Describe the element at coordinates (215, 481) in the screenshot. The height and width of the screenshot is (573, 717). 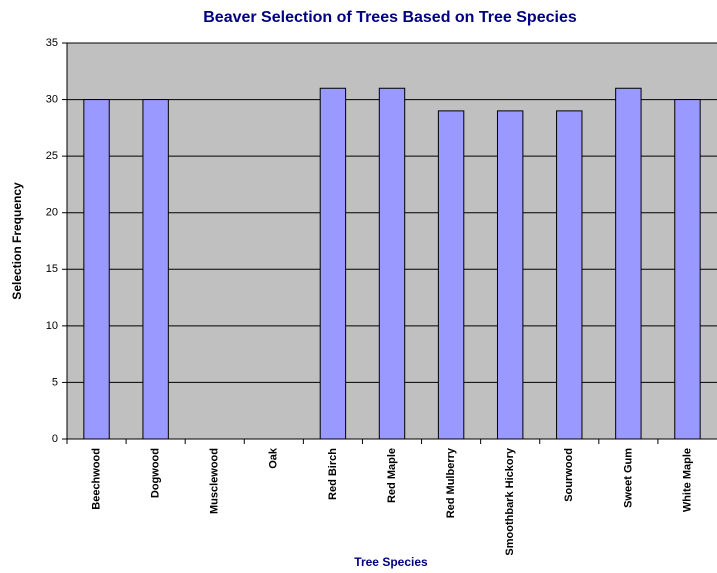
I see `x-tick-label: Musclewood` at that location.